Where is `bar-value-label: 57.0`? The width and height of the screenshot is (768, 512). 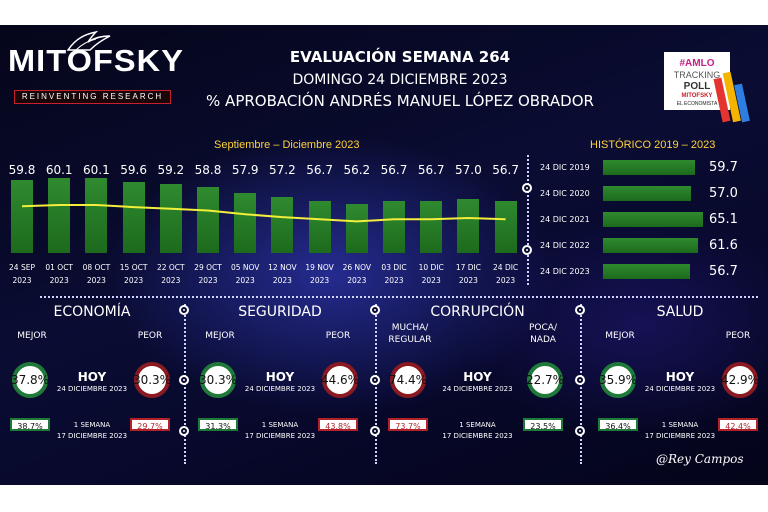 bar-value-label: 57.0 is located at coordinates (468, 170).